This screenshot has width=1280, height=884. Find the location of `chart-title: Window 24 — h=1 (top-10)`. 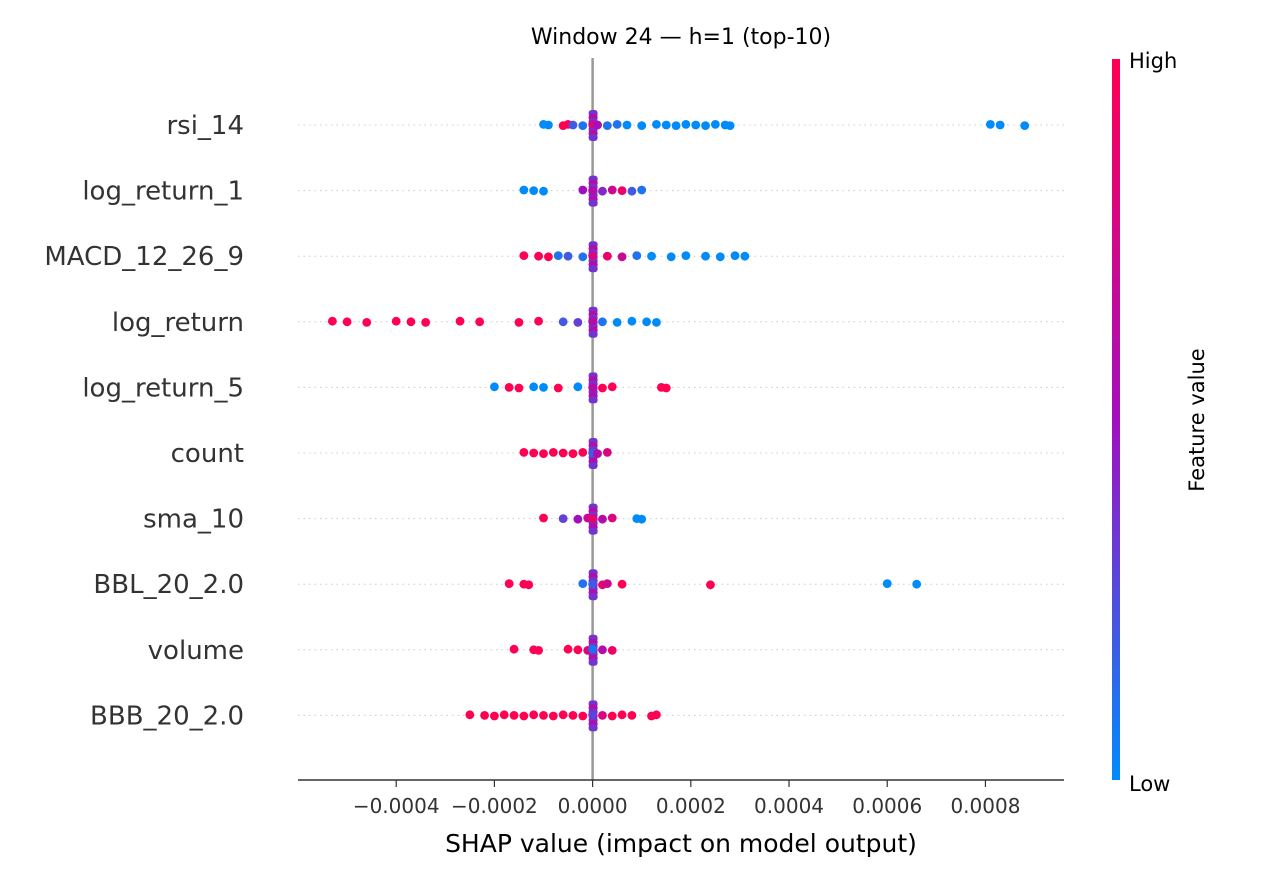

chart-title: Window 24 — h=1 (top-10) is located at coordinates (681, 37).